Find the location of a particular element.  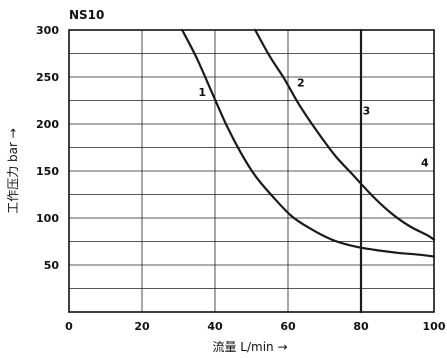

y-axis-label: 工作压力 bar → is located at coordinates (13, 171).